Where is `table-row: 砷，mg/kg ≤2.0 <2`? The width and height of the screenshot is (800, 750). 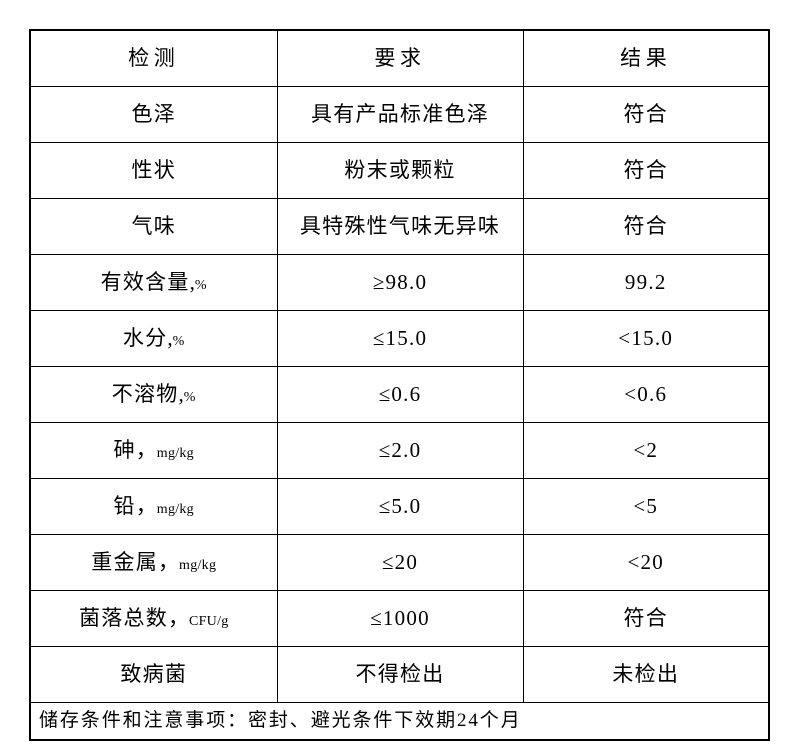
table-row: 砷，mg/kg ≤2.0 <2 is located at coordinates (399, 450).